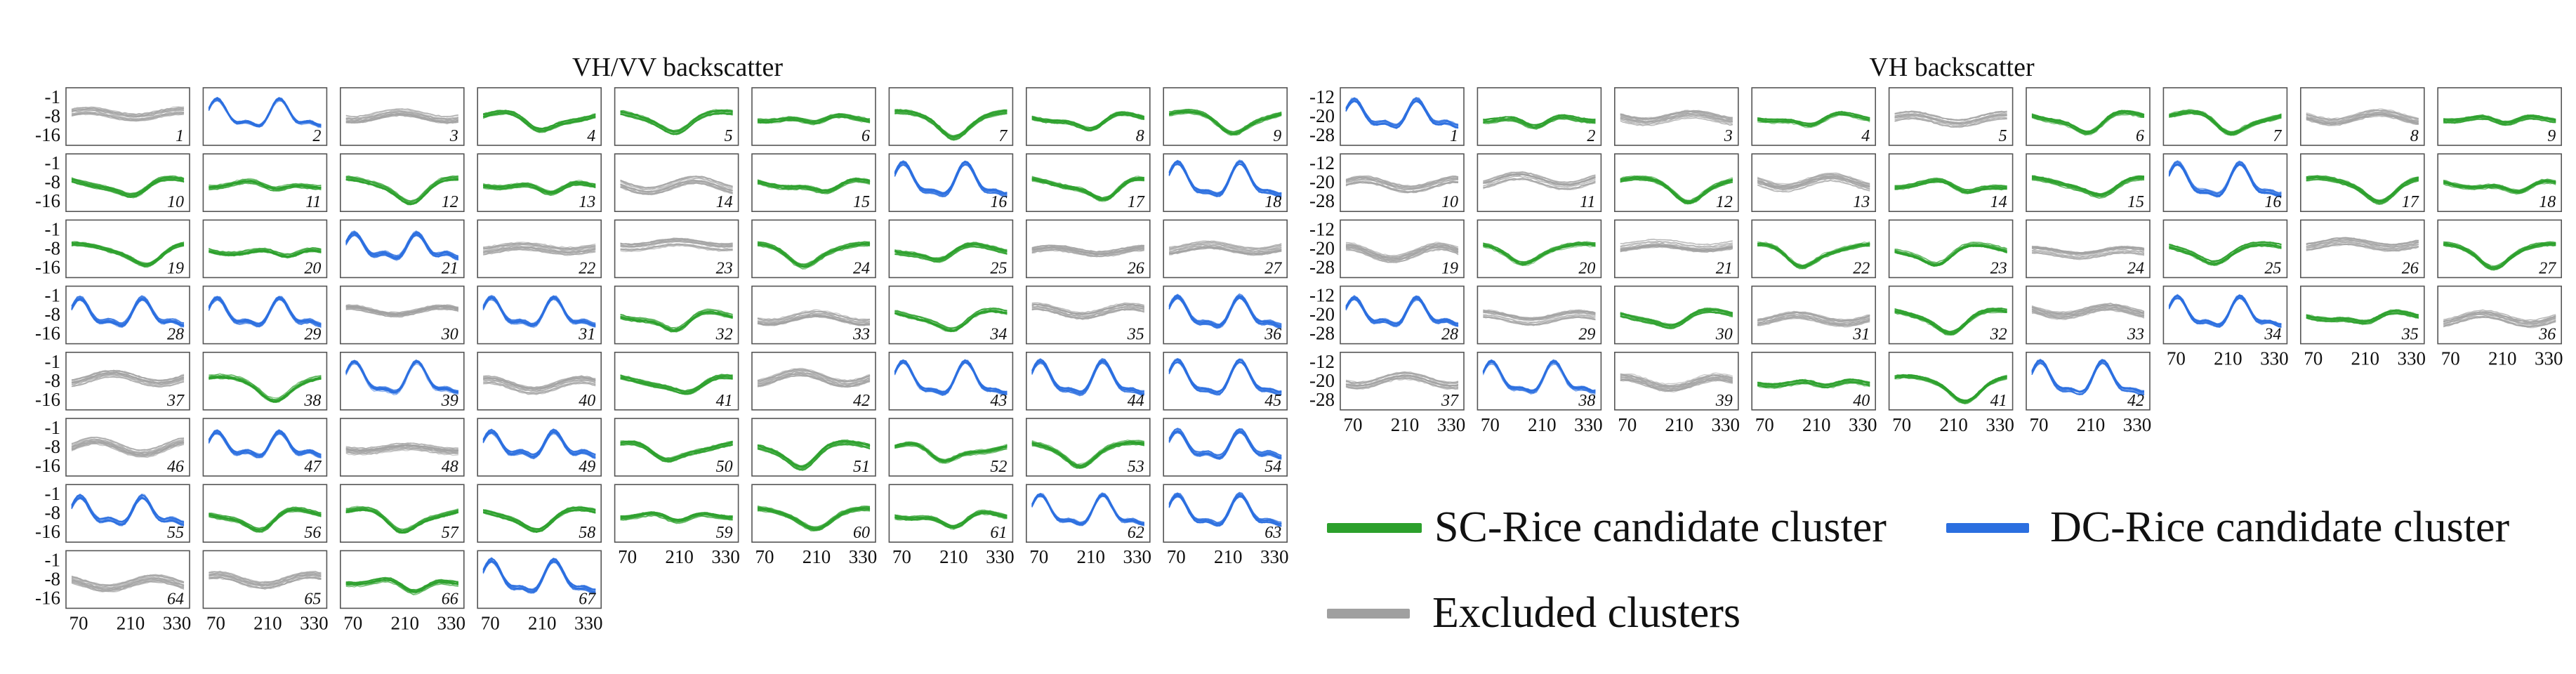 The width and height of the screenshot is (2576, 674). What do you see at coordinates (1225, 315) in the screenshot?
I see `vhvv-cluster-36: 36` at bounding box center [1225, 315].